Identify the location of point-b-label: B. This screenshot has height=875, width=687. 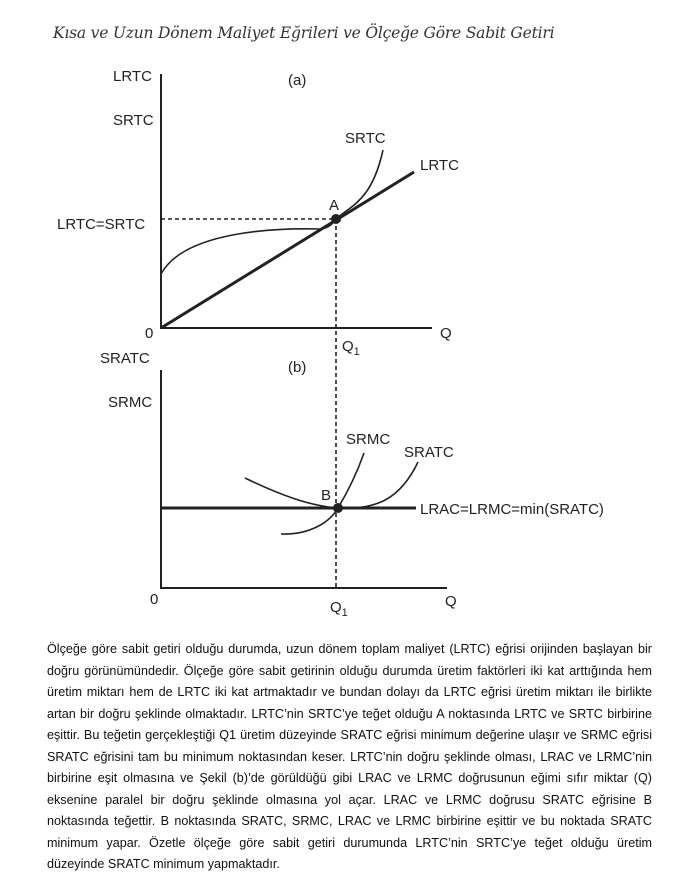
(326, 495).